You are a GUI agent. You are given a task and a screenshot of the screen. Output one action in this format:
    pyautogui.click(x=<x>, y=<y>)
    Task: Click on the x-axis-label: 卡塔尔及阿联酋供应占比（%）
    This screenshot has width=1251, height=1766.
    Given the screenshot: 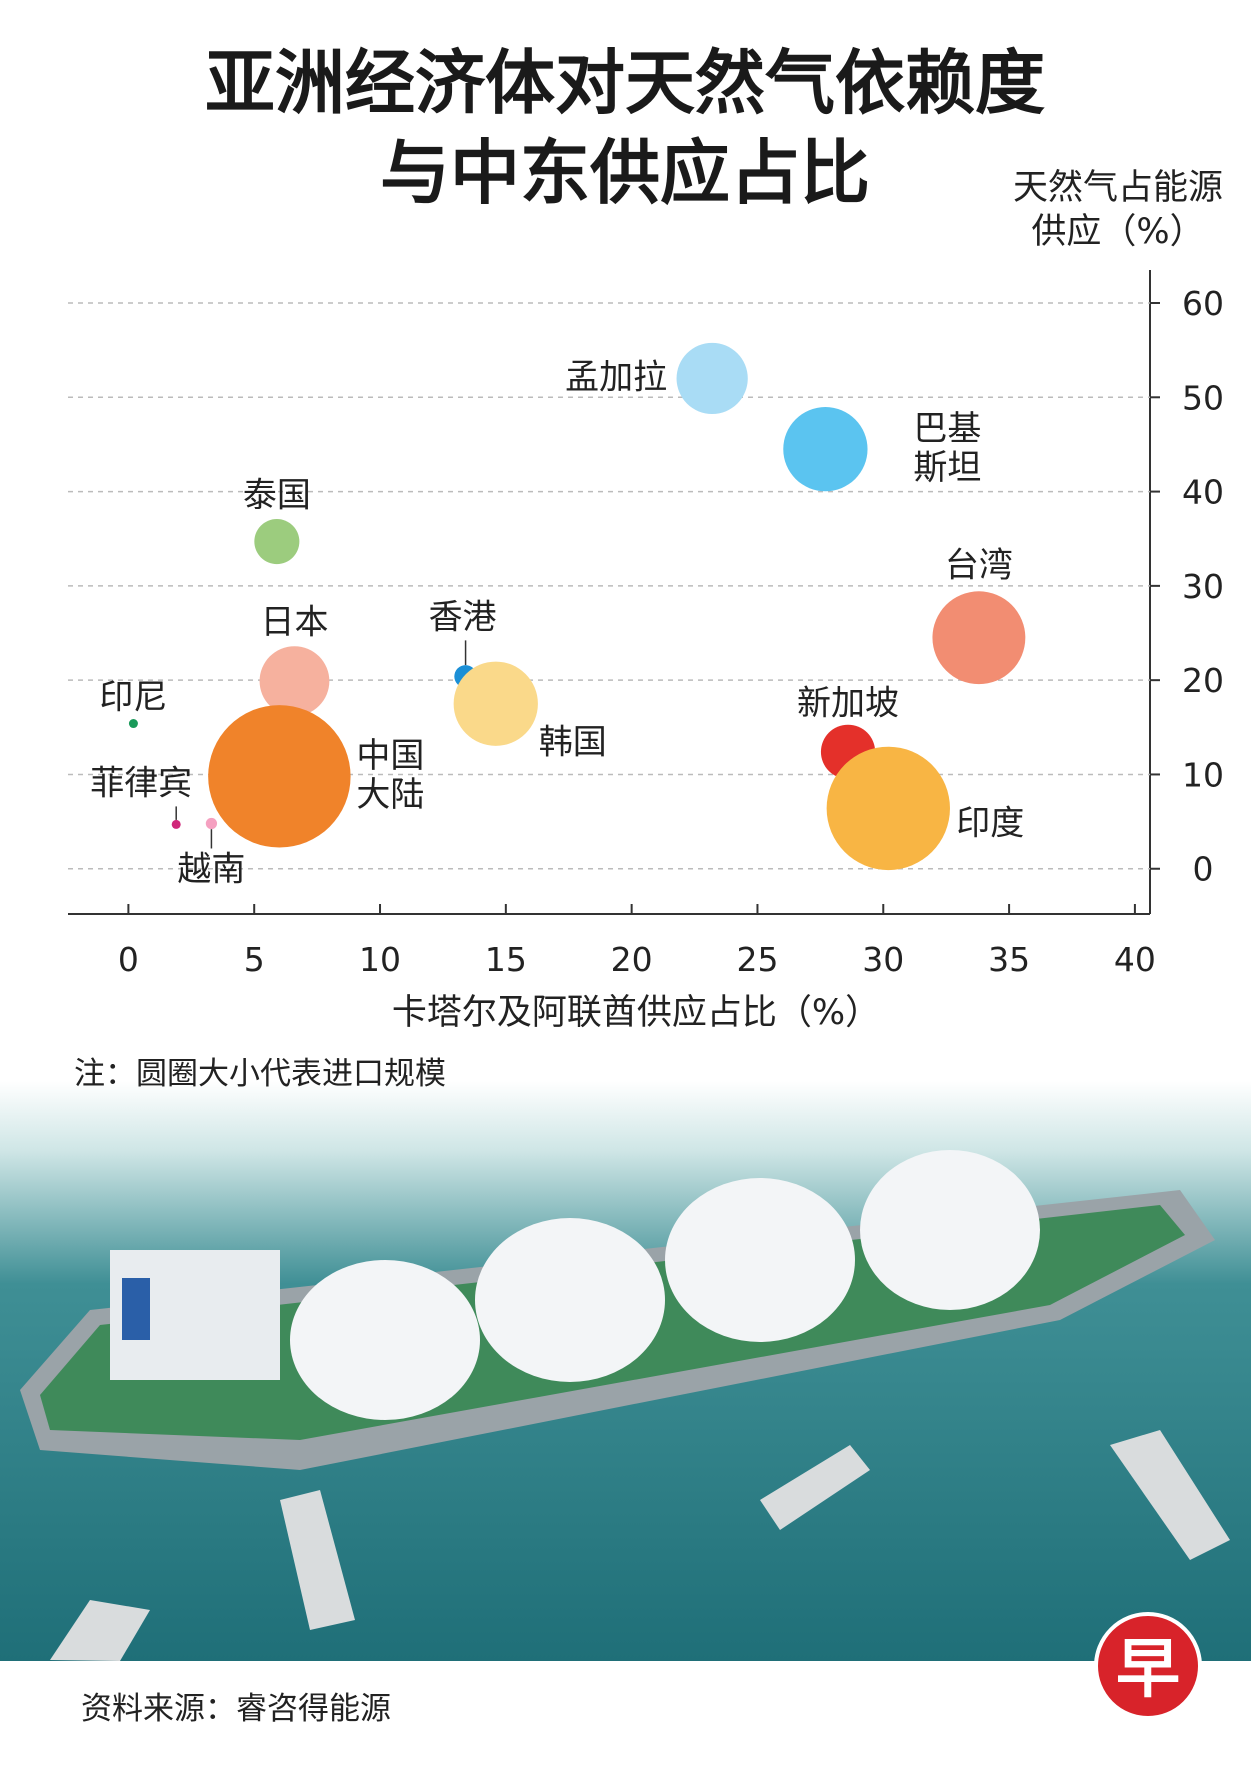 What is the action you would take?
    pyautogui.click(x=636, y=1013)
    